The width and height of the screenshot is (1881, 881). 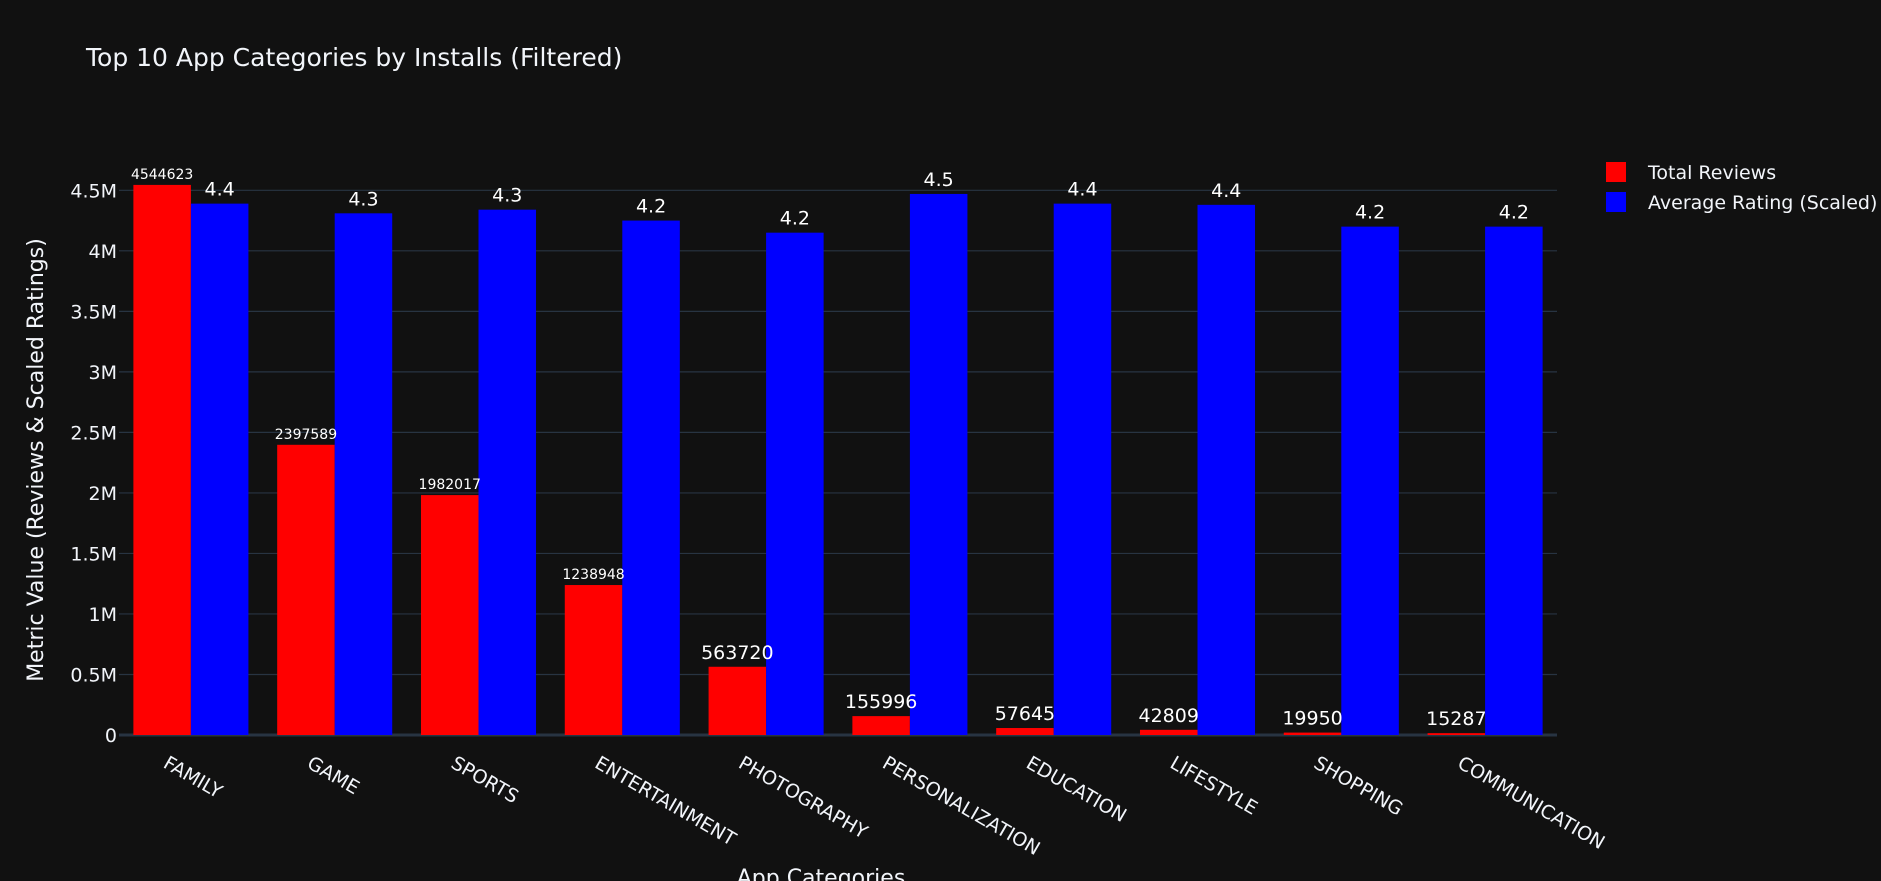 I want to click on data-label: 4544623, so click(x=162, y=175).